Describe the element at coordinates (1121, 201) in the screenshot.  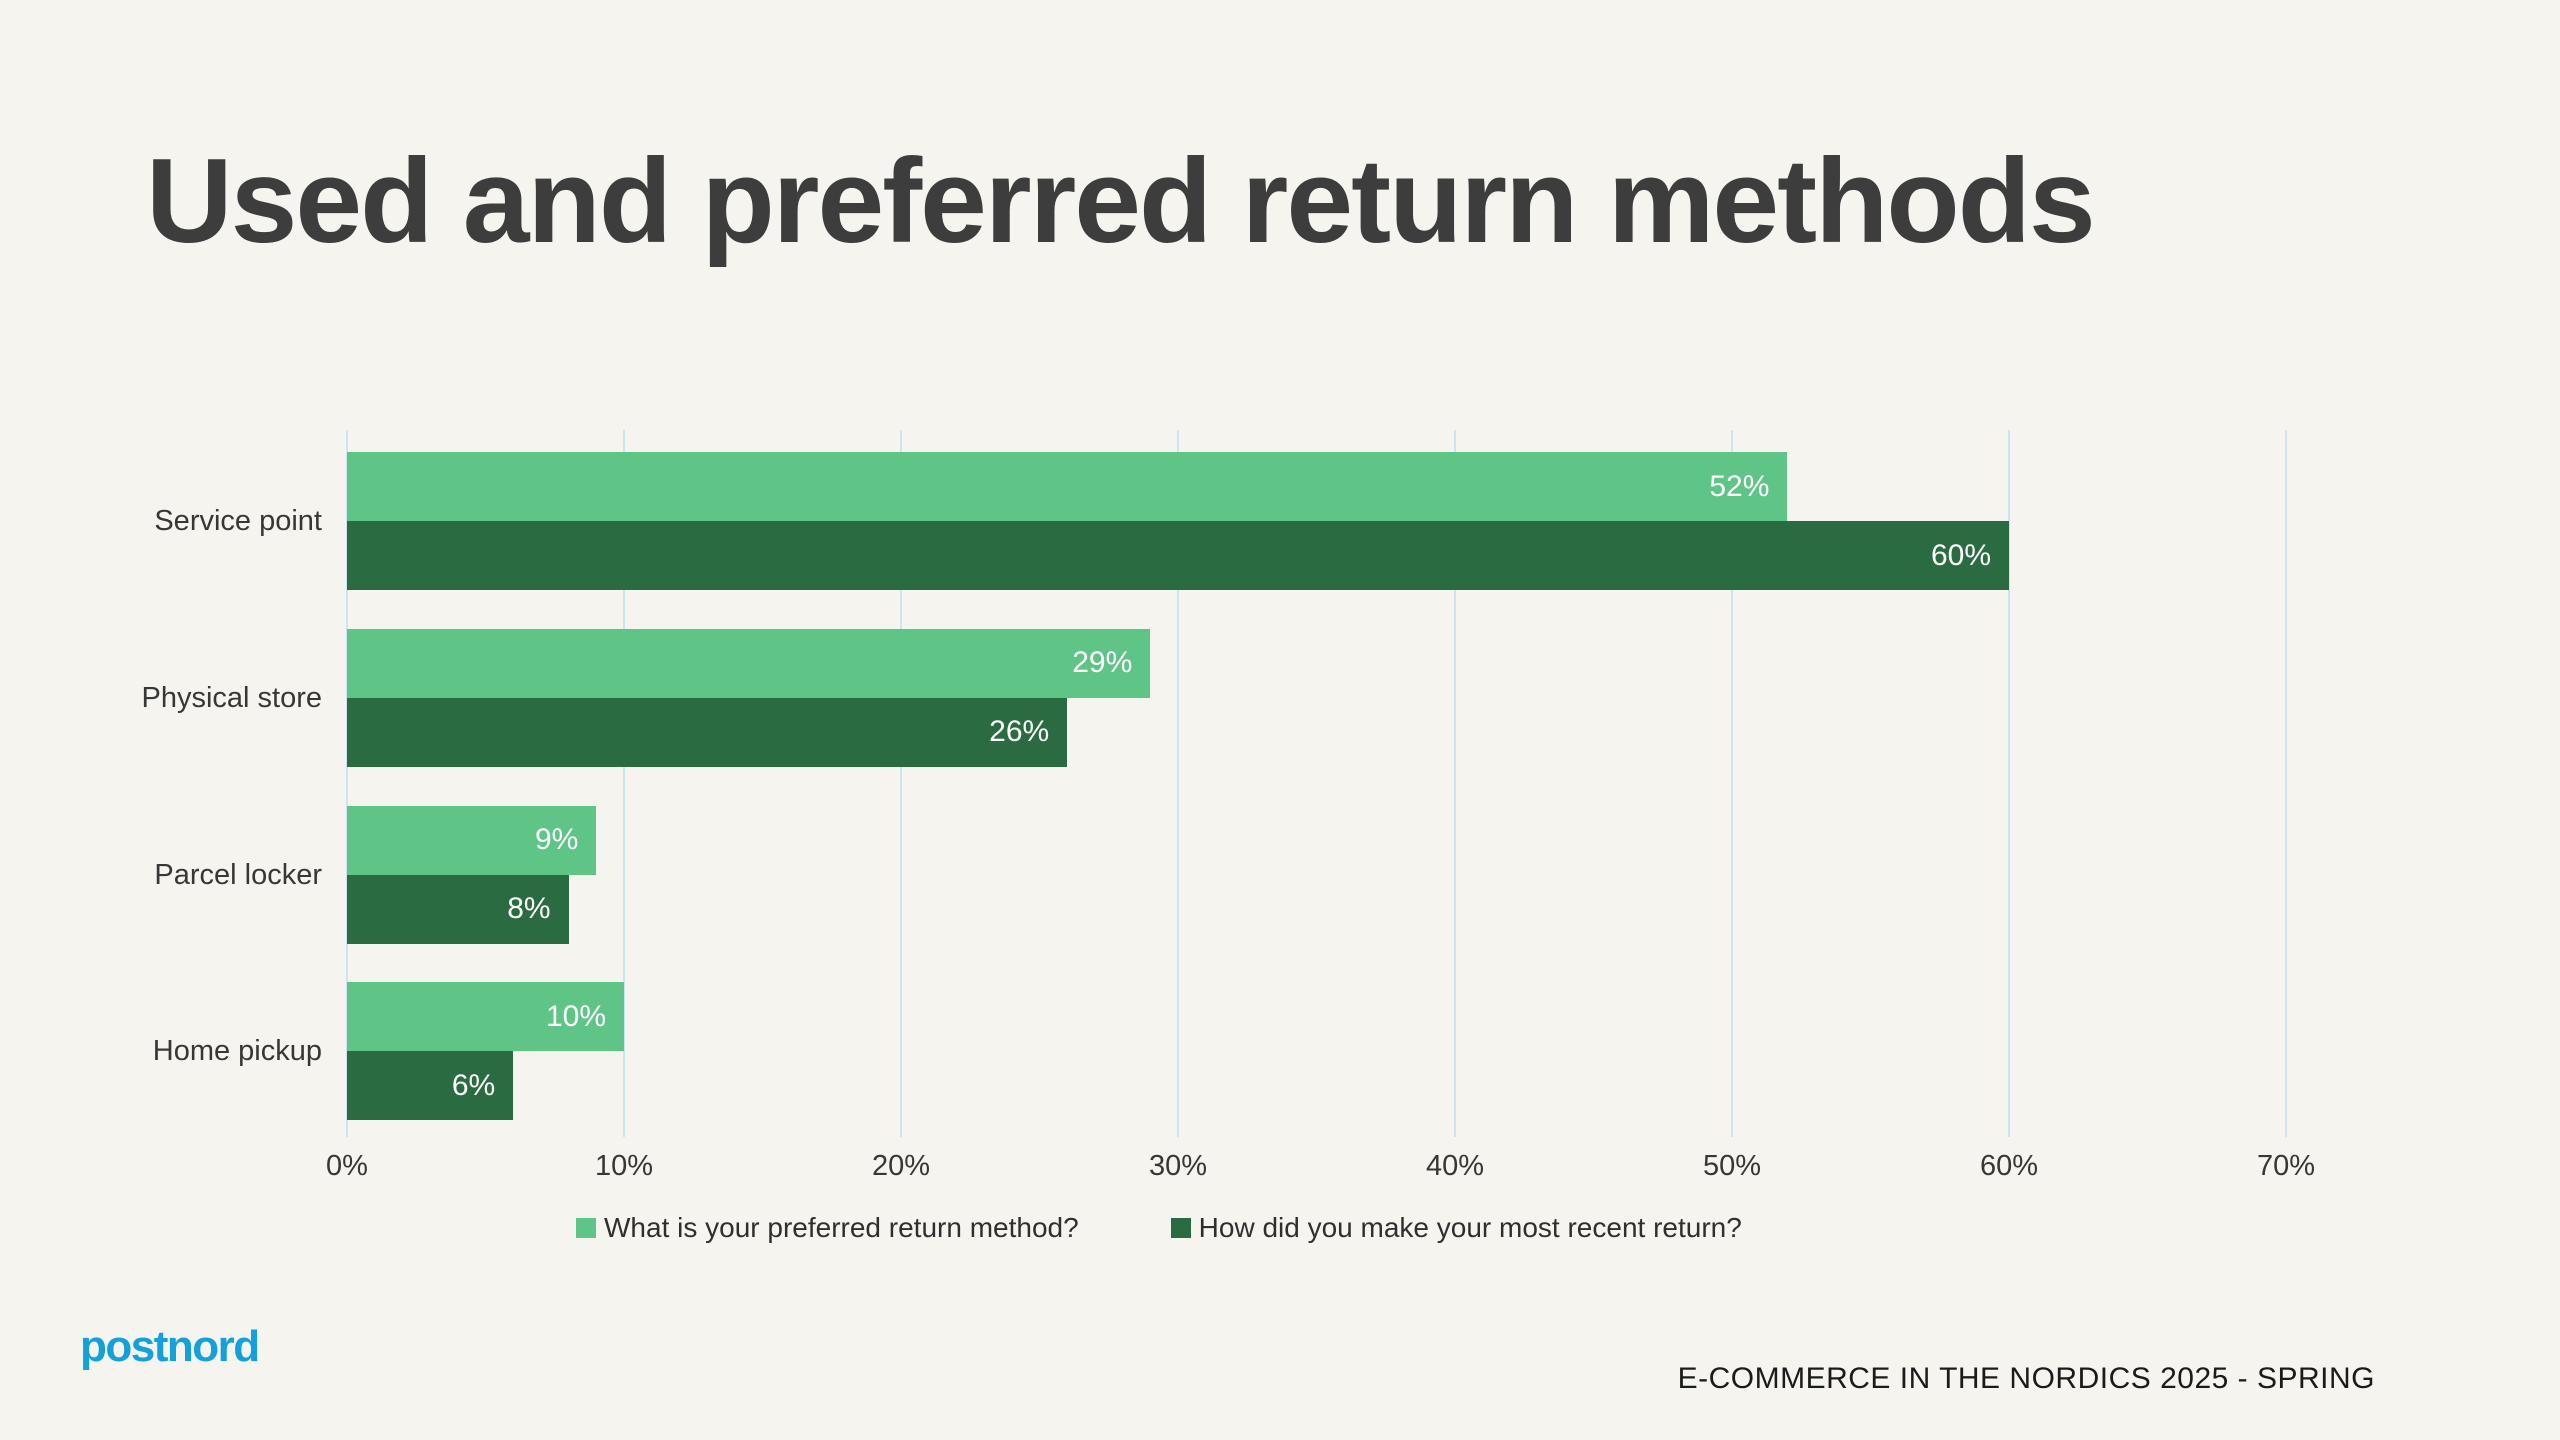
I see `chart-title: Used and preferred return methods` at that location.